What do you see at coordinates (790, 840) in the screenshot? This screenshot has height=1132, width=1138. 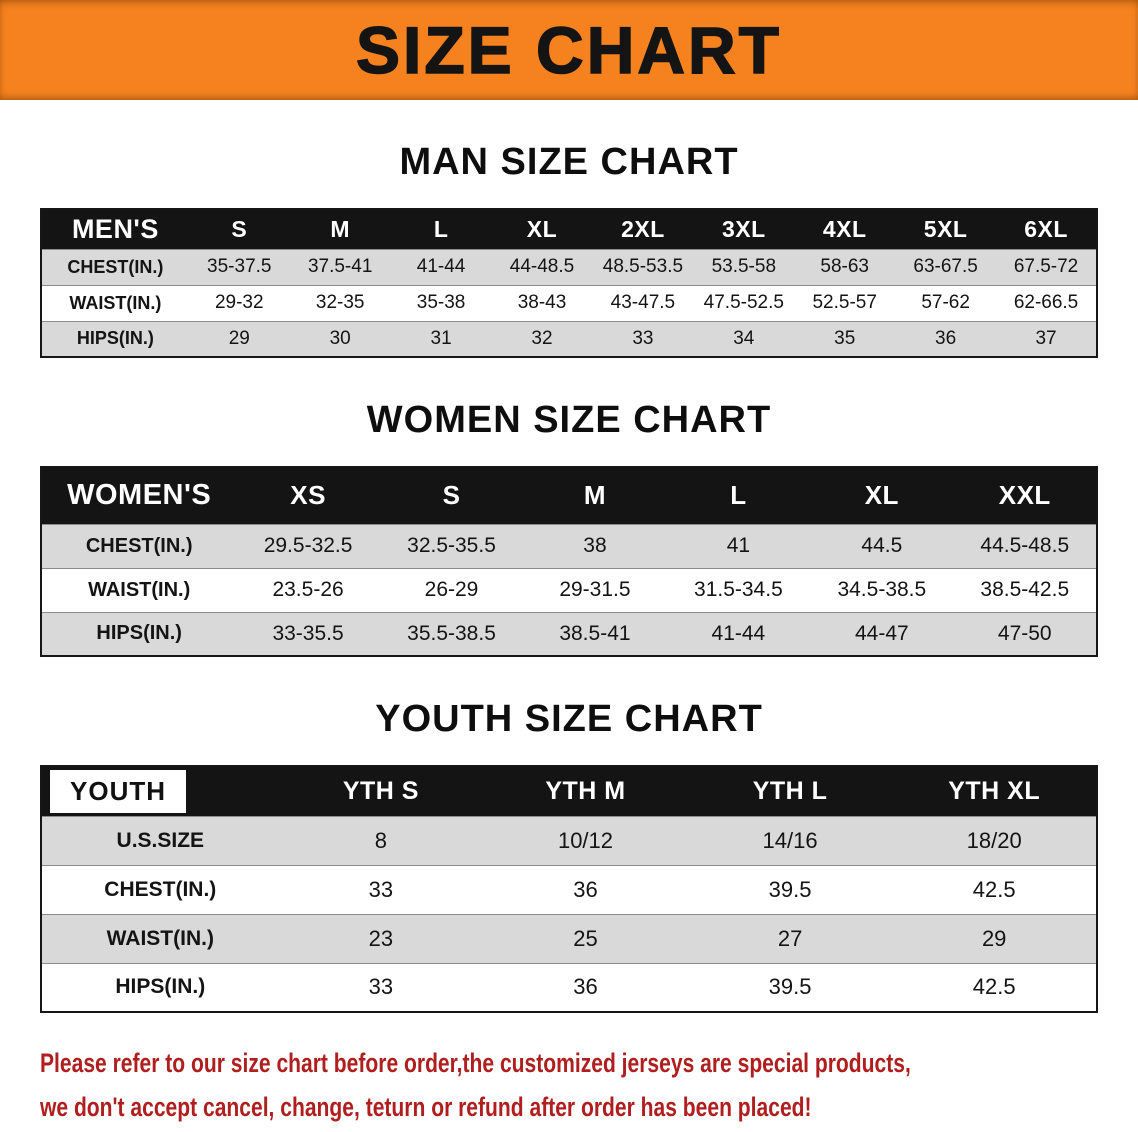 I see `size-value: 14/16` at bounding box center [790, 840].